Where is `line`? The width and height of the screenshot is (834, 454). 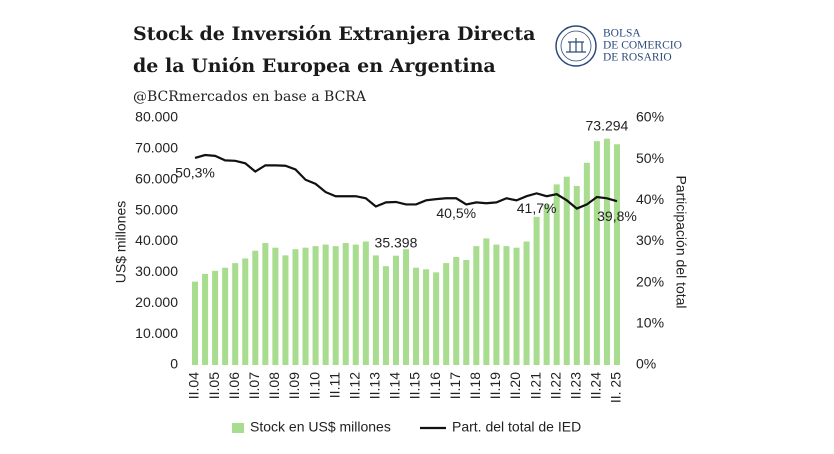
line is located at coordinates (406, 181).